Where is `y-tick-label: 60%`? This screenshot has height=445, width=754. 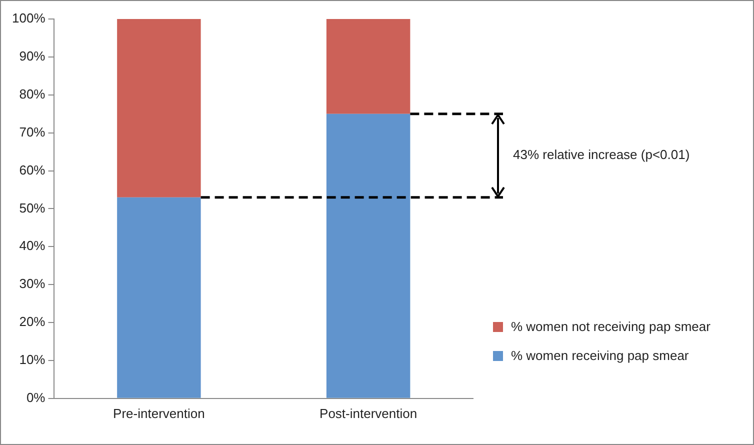
y-tick-label: 60% is located at coordinates (32, 170).